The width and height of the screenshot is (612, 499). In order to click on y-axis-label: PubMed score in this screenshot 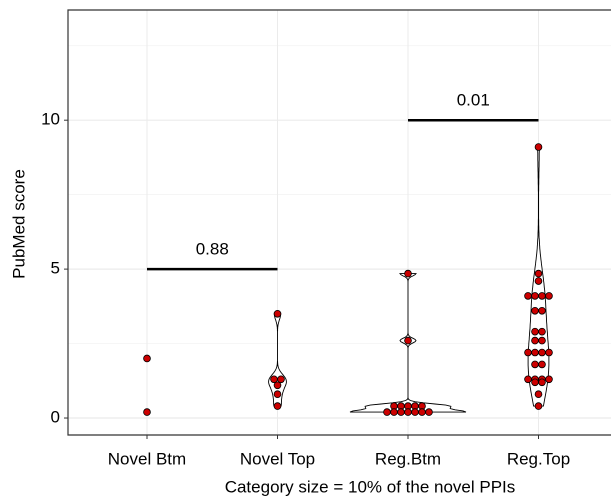, I will do `click(18, 224)`.